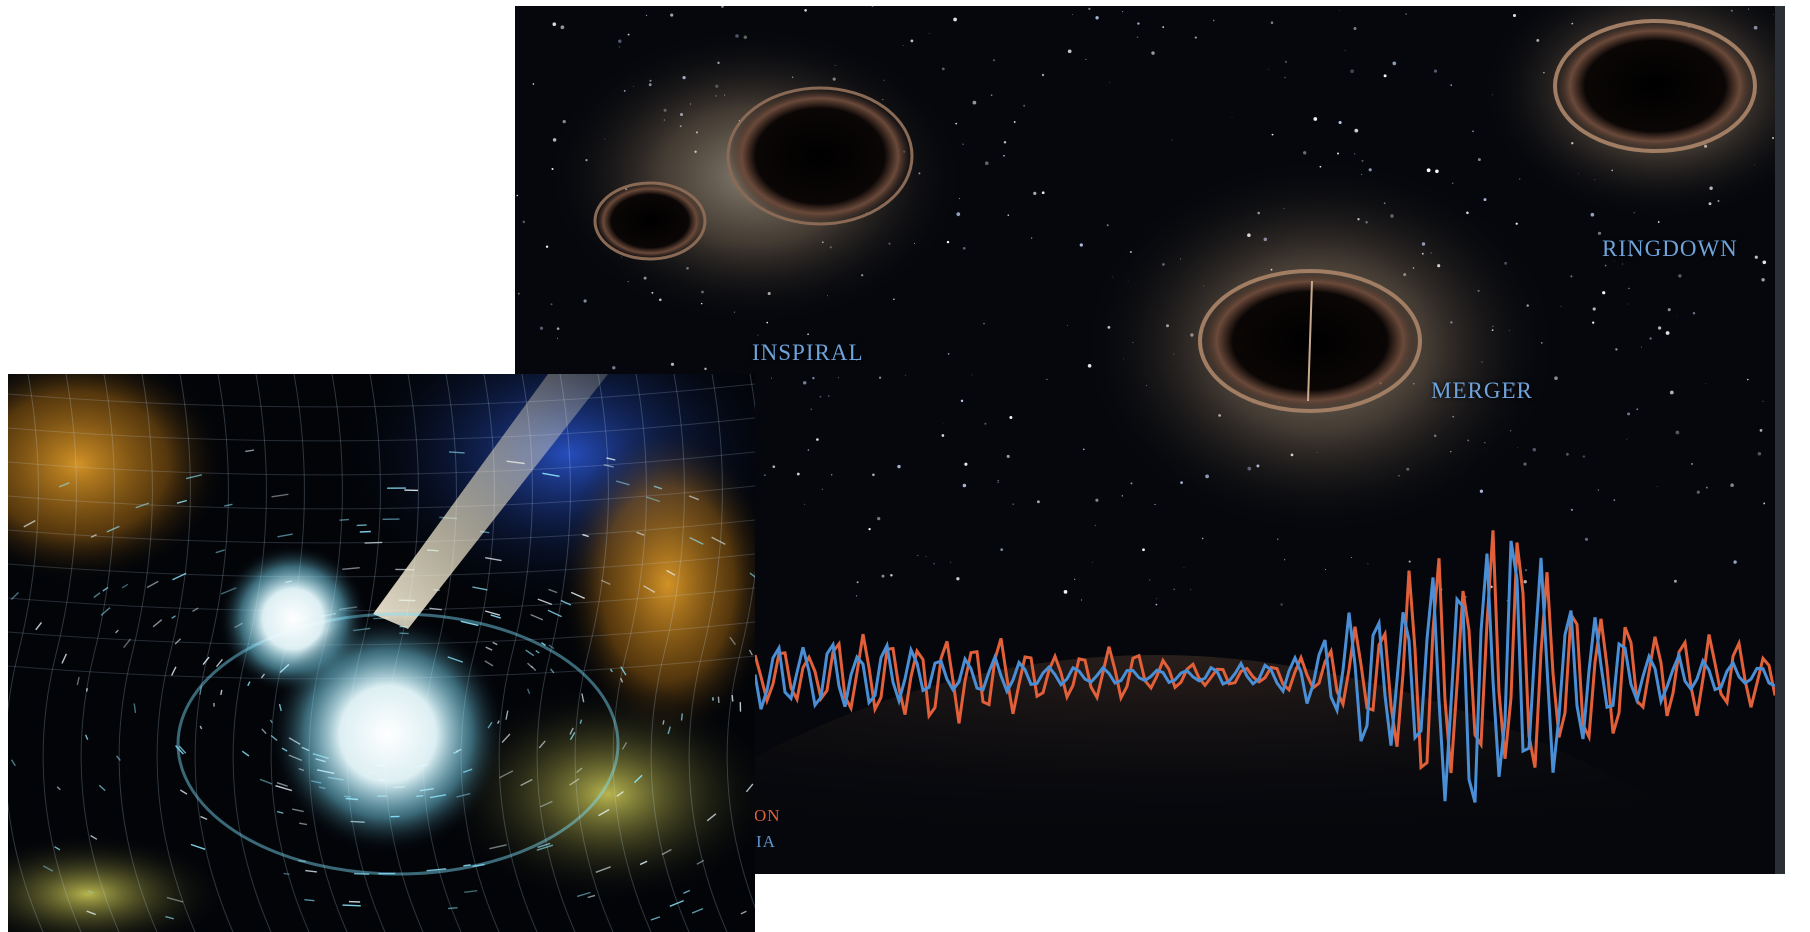 The height and width of the screenshot is (932, 1810). Describe the element at coordinates (1670, 248) in the screenshot. I see `ringdown-label: RINGDOWN` at that location.